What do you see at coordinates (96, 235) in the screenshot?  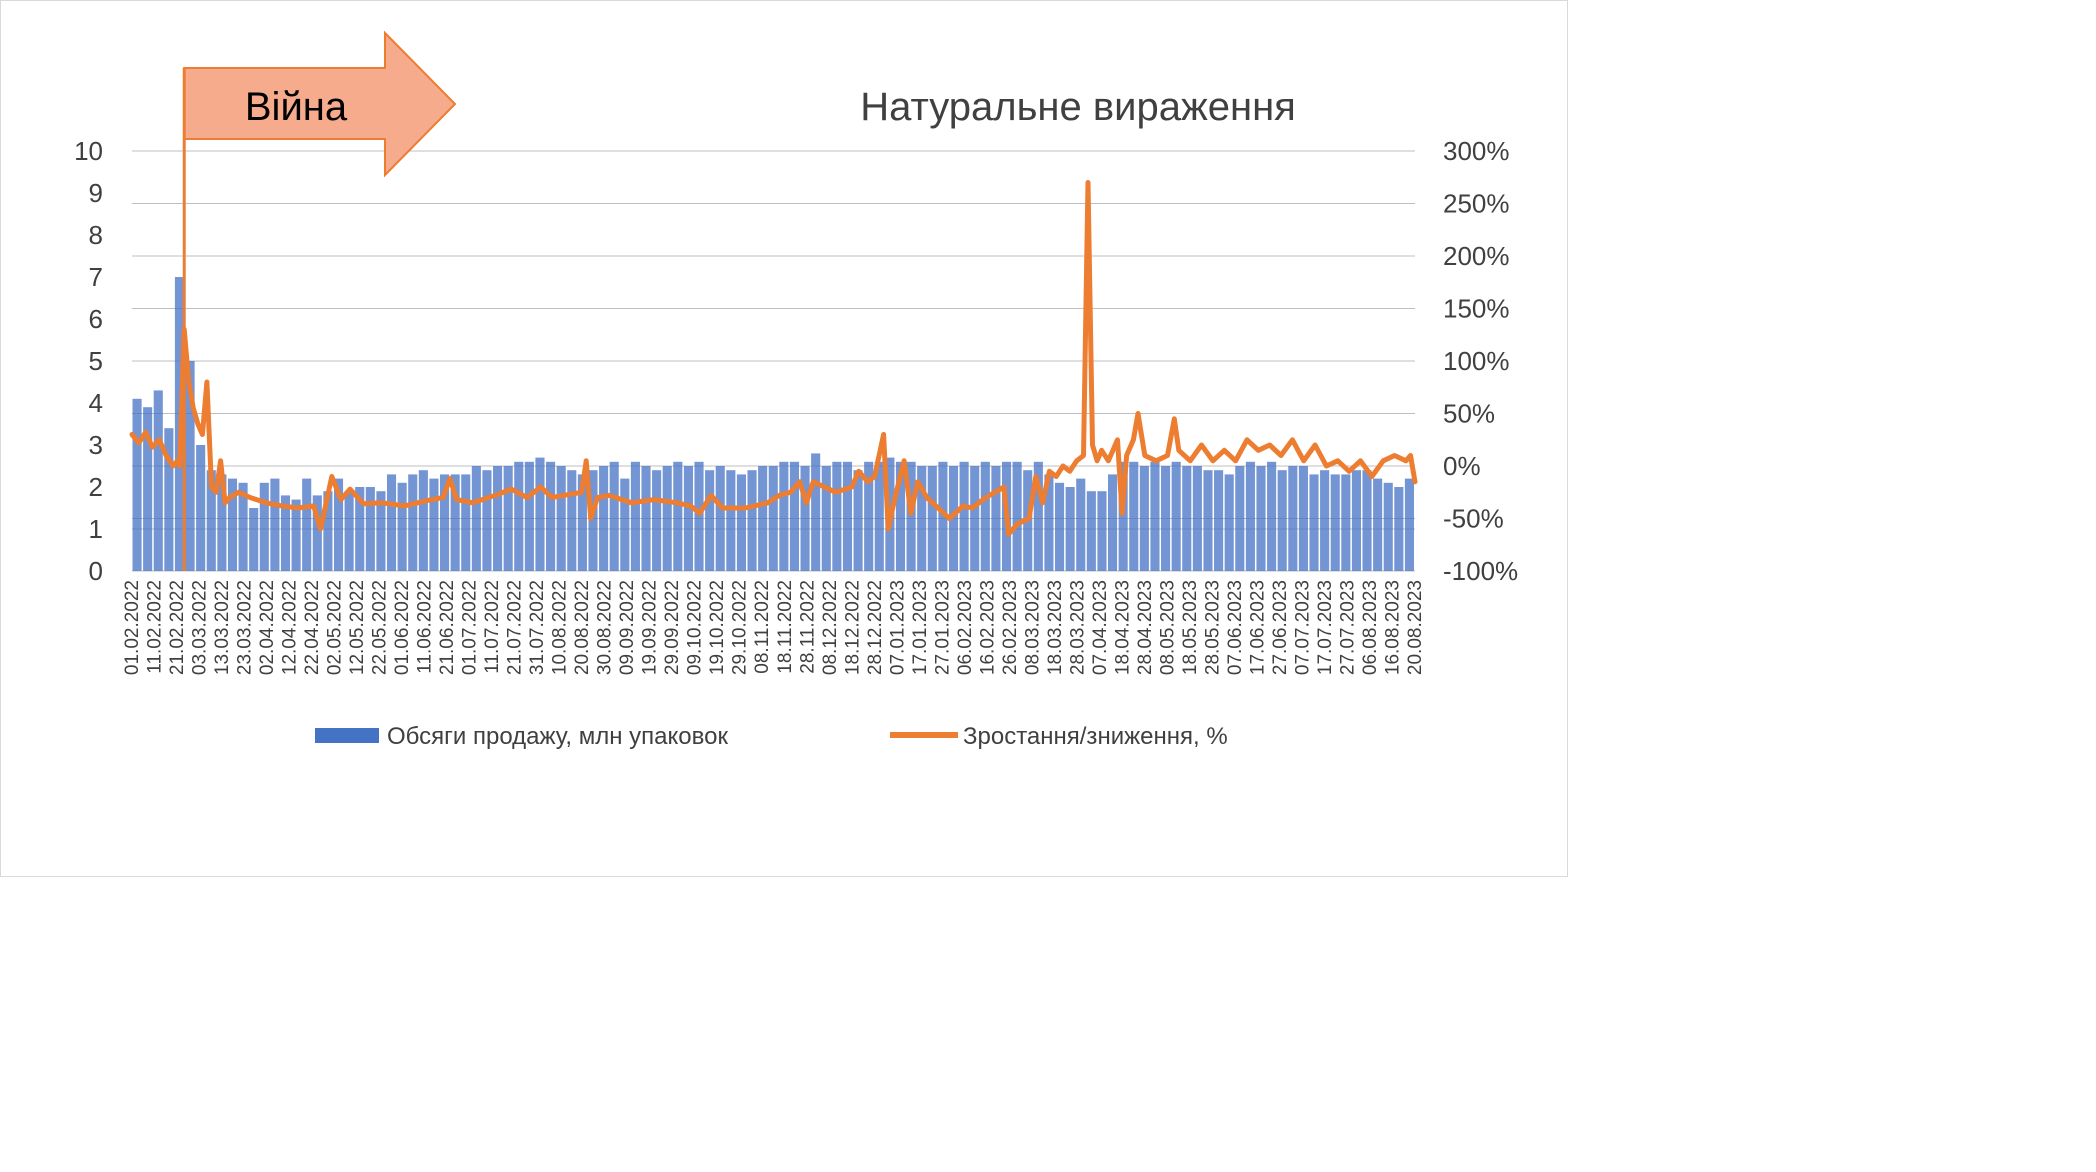 I see `y-left-tick-label: 8` at bounding box center [96, 235].